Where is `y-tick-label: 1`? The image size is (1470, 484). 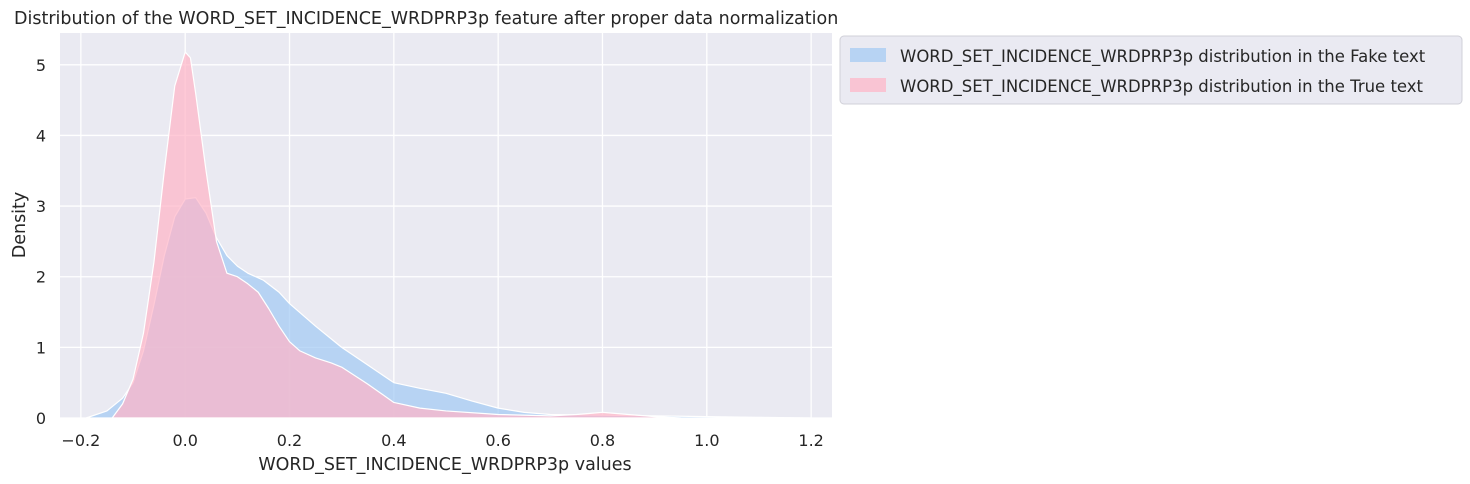 y-tick-label: 1 is located at coordinates (41, 347).